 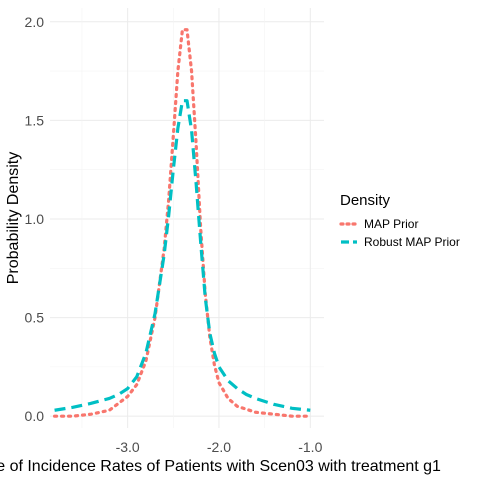 What do you see at coordinates (13, 218) in the screenshot?
I see `y-axis-title: Probability Density` at bounding box center [13, 218].